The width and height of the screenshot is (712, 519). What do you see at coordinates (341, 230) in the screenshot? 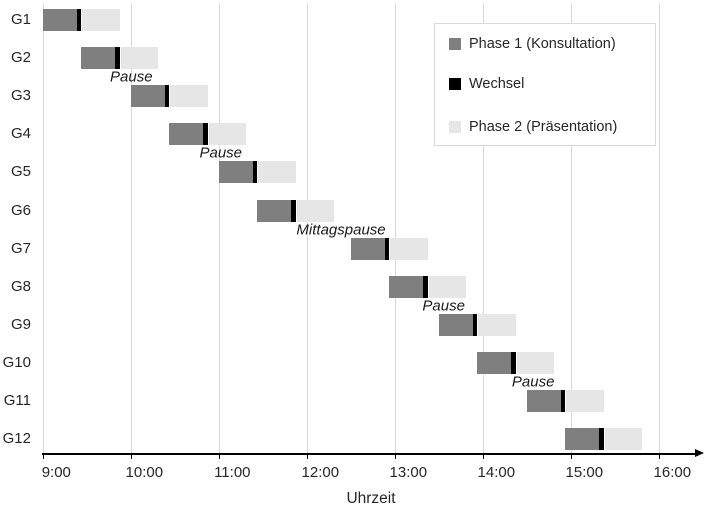
I see `pause-annotation: Mittagspause` at bounding box center [341, 230].